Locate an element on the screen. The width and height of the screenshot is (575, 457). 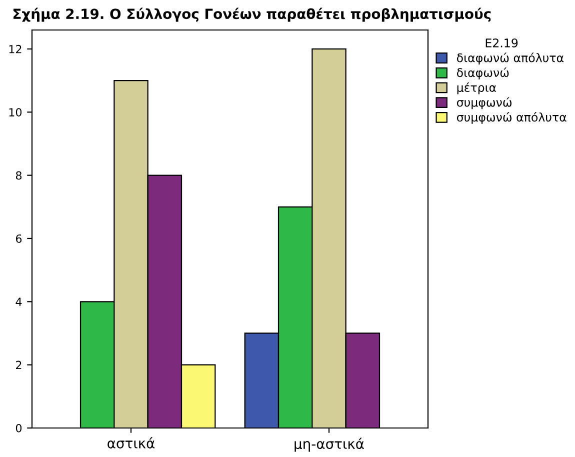
legend-label: μέτρια is located at coordinates (476, 88).